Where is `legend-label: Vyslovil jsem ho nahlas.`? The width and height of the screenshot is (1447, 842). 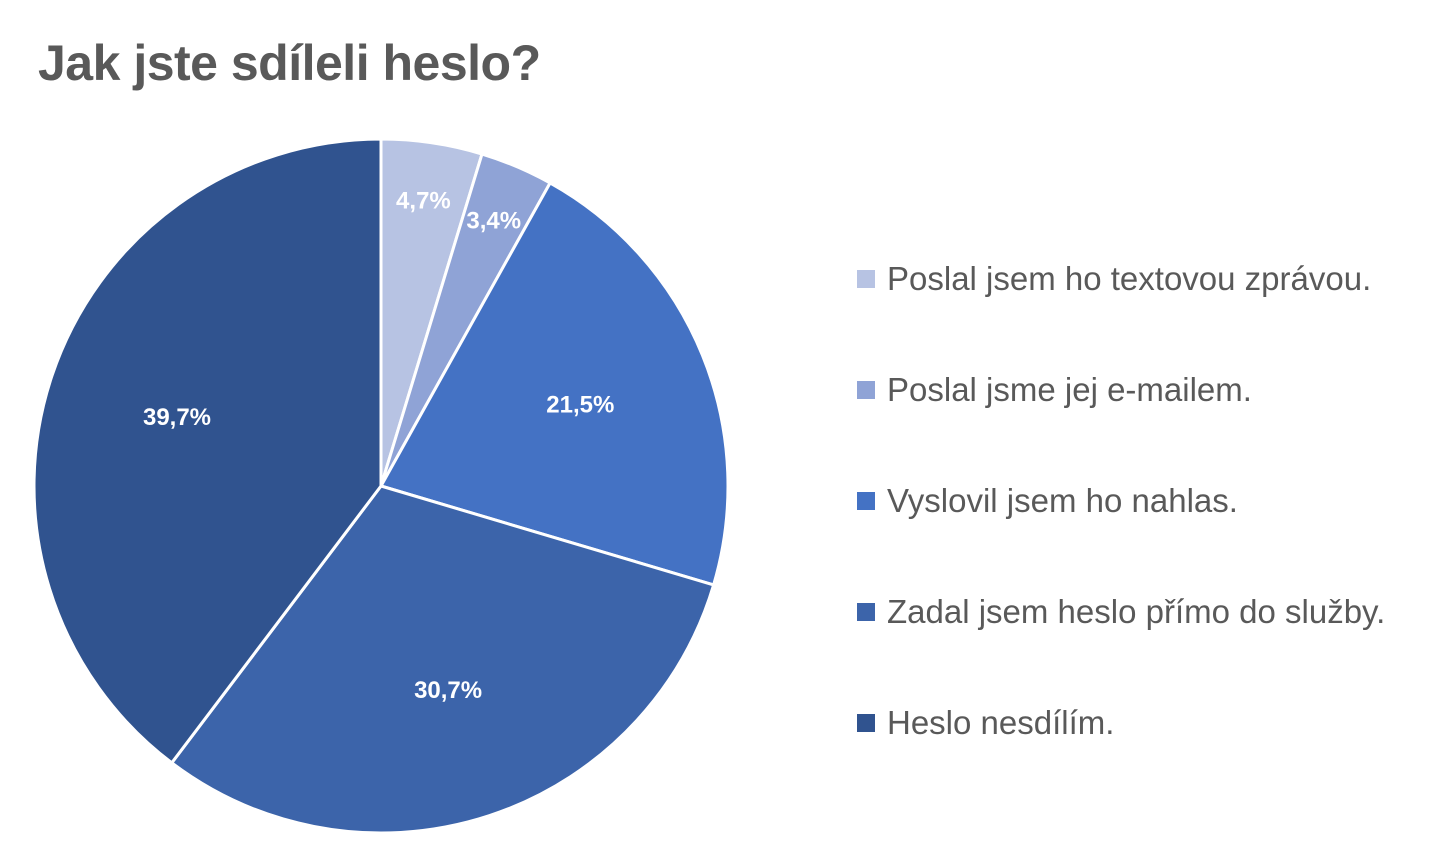
legend-label: Vyslovil jsem ho nahlas. is located at coordinates (1062, 500).